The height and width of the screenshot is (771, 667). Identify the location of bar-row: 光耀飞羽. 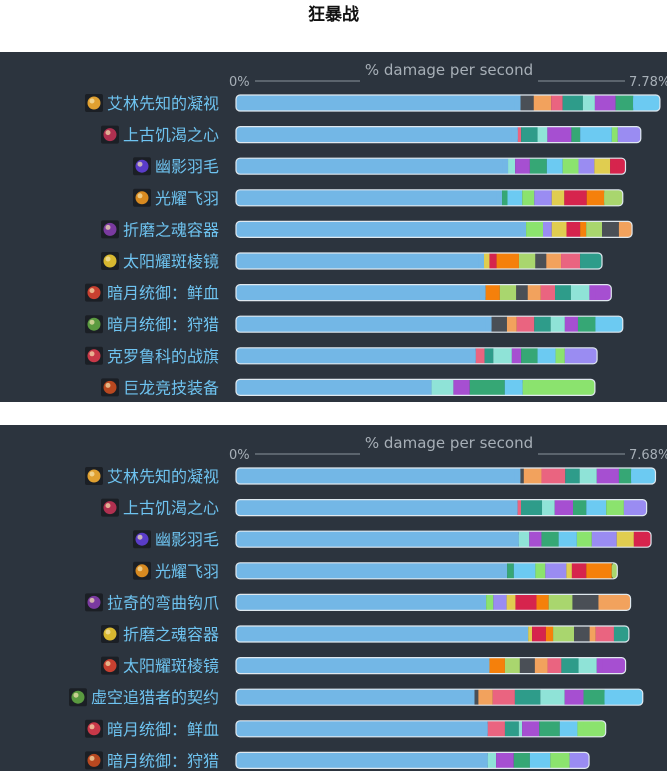
(375, 571).